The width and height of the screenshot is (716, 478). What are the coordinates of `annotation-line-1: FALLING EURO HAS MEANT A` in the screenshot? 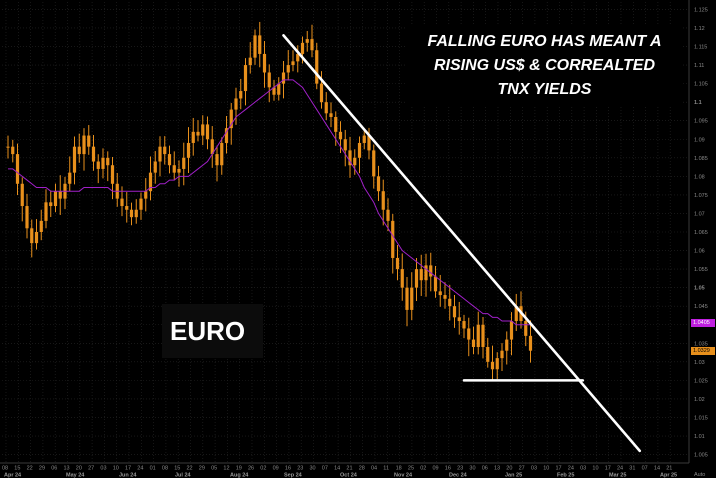 It's located at (544, 41).